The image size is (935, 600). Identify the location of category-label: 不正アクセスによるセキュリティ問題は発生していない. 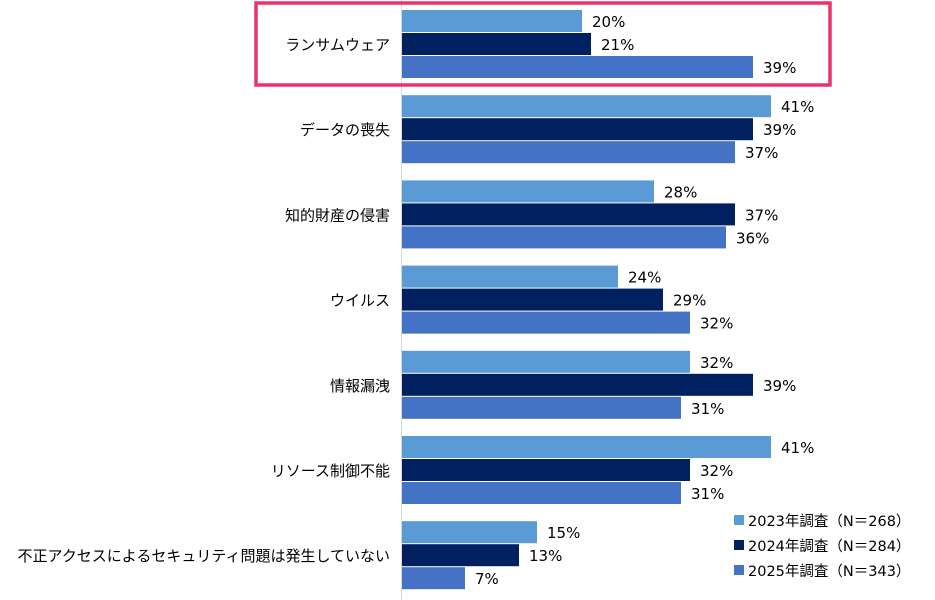
(204, 556).